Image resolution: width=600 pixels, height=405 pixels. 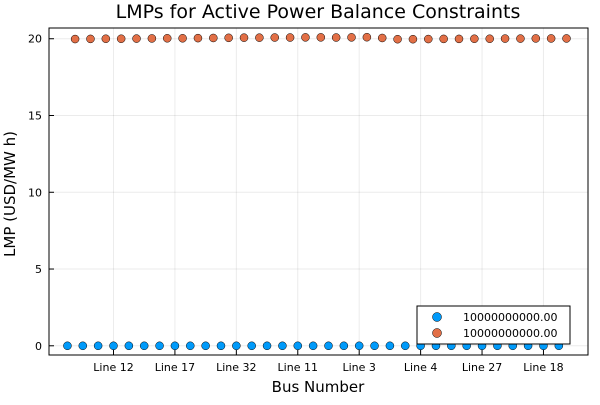 I want to click on x-tick-label: Line 18, so click(x=543, y=367).